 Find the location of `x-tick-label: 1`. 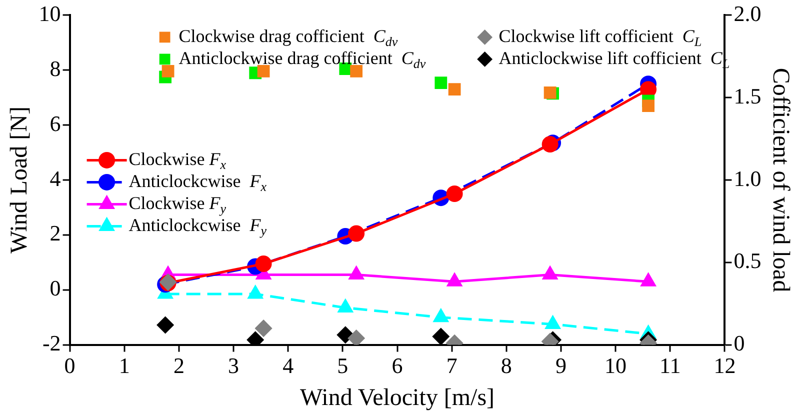

x-tick-label: 1 is located at coordinates (124, 365).